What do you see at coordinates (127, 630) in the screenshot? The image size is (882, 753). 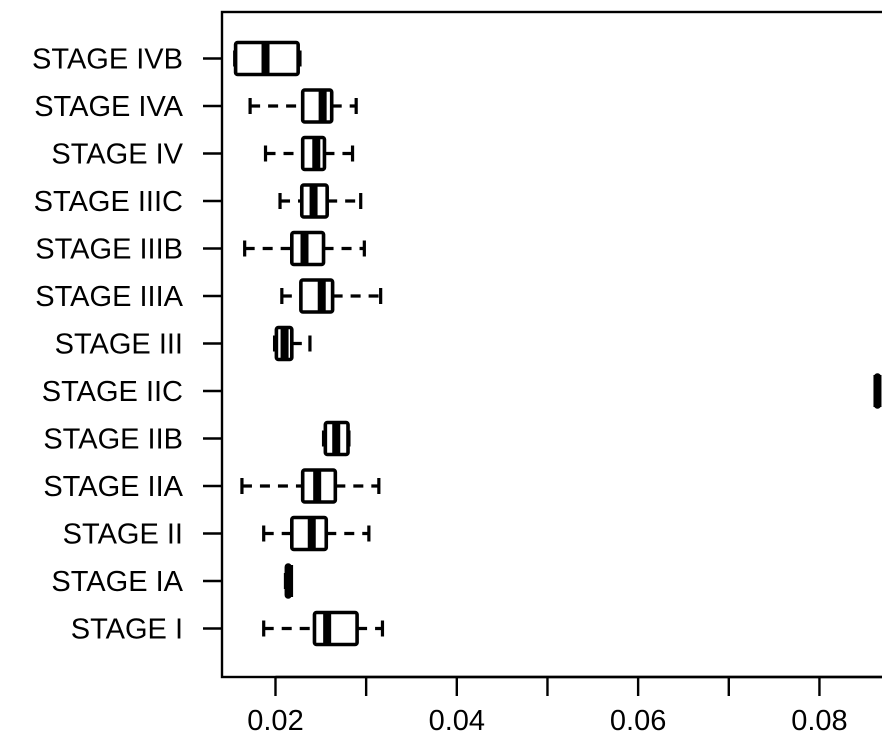 I see `y-tick-label: STAGE I` at bounding box center [127, 630].